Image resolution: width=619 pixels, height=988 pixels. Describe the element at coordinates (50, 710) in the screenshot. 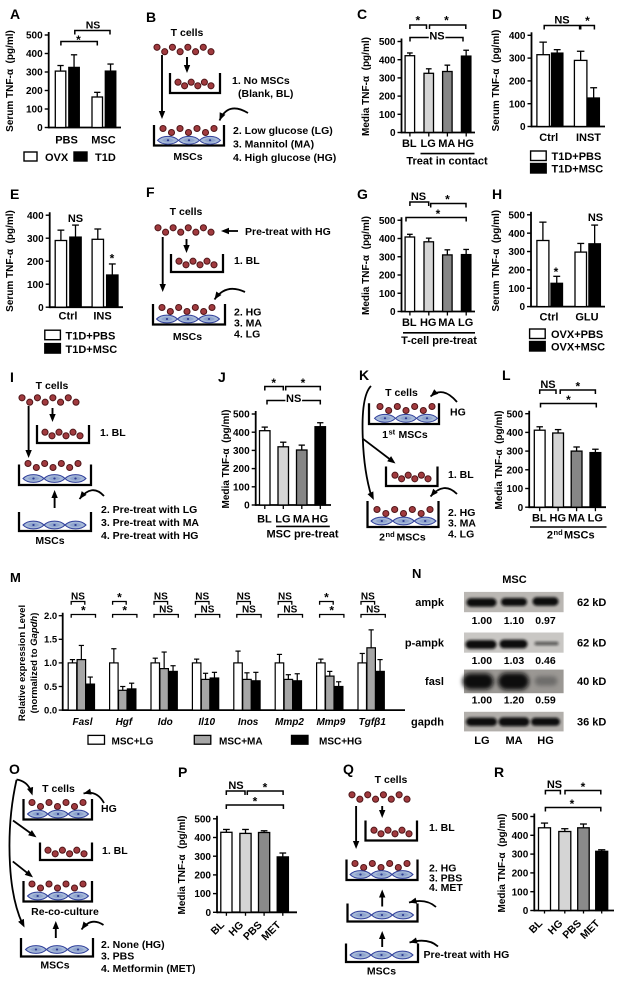

I see `svg-text: 0.0` at that location.